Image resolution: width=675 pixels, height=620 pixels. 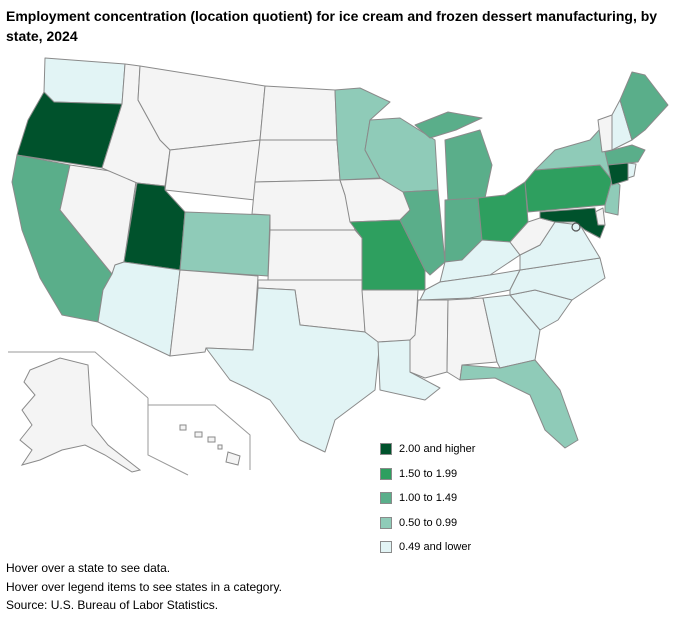 I want to click on state-new-jersey, so click(x=612, y=197).